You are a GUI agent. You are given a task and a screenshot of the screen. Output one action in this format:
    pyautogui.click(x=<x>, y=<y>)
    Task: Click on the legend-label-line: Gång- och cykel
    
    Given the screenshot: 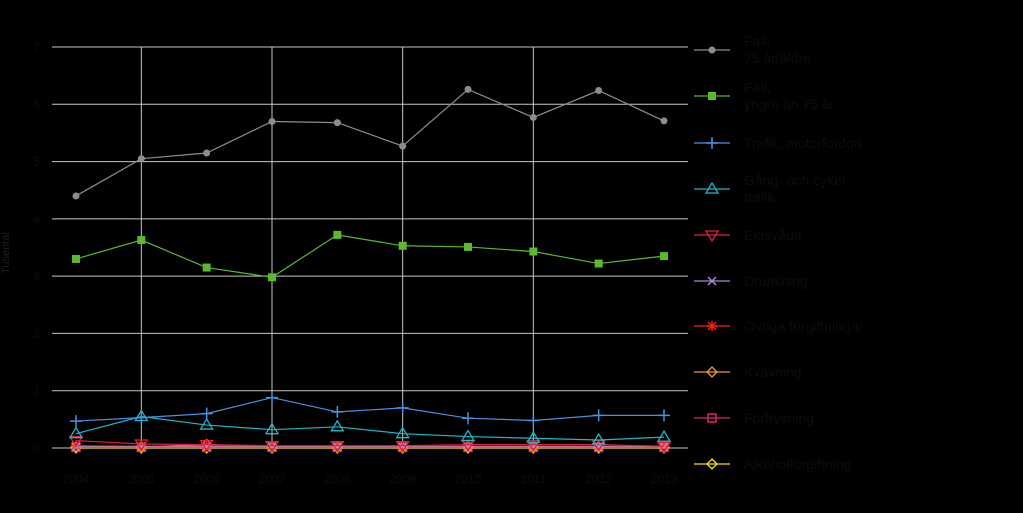 What is the action you would take?
    pyautogui.click(x=794, y=180)
    